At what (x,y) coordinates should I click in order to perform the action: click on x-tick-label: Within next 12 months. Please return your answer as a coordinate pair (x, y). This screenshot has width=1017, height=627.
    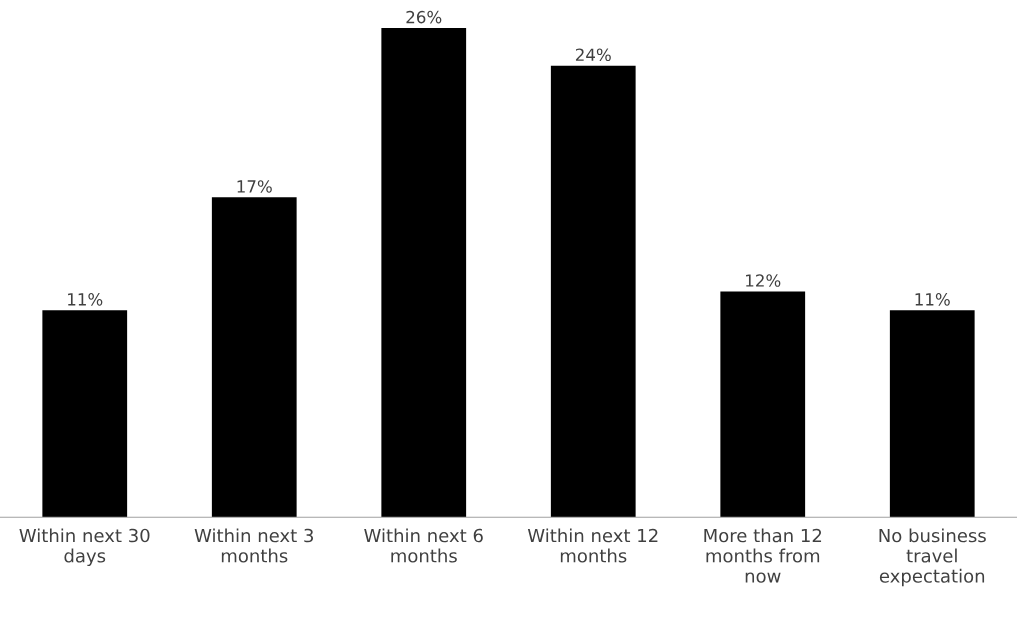
    Looking at the image, I should click on (592, 545).